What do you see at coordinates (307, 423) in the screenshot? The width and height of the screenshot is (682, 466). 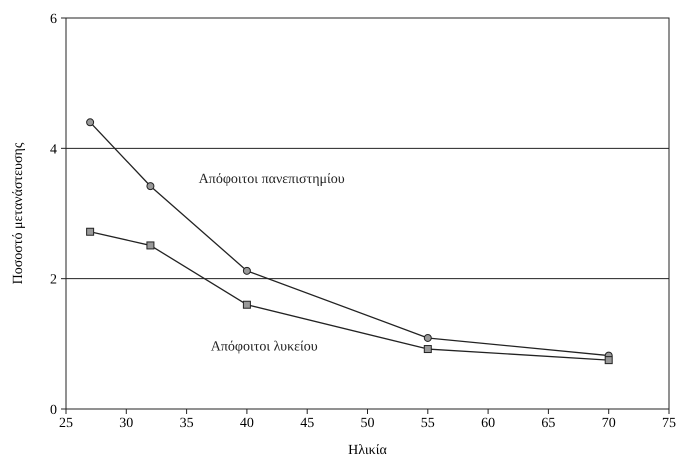 I see `x-tick-label: 45` at bounding box center [307, 423].